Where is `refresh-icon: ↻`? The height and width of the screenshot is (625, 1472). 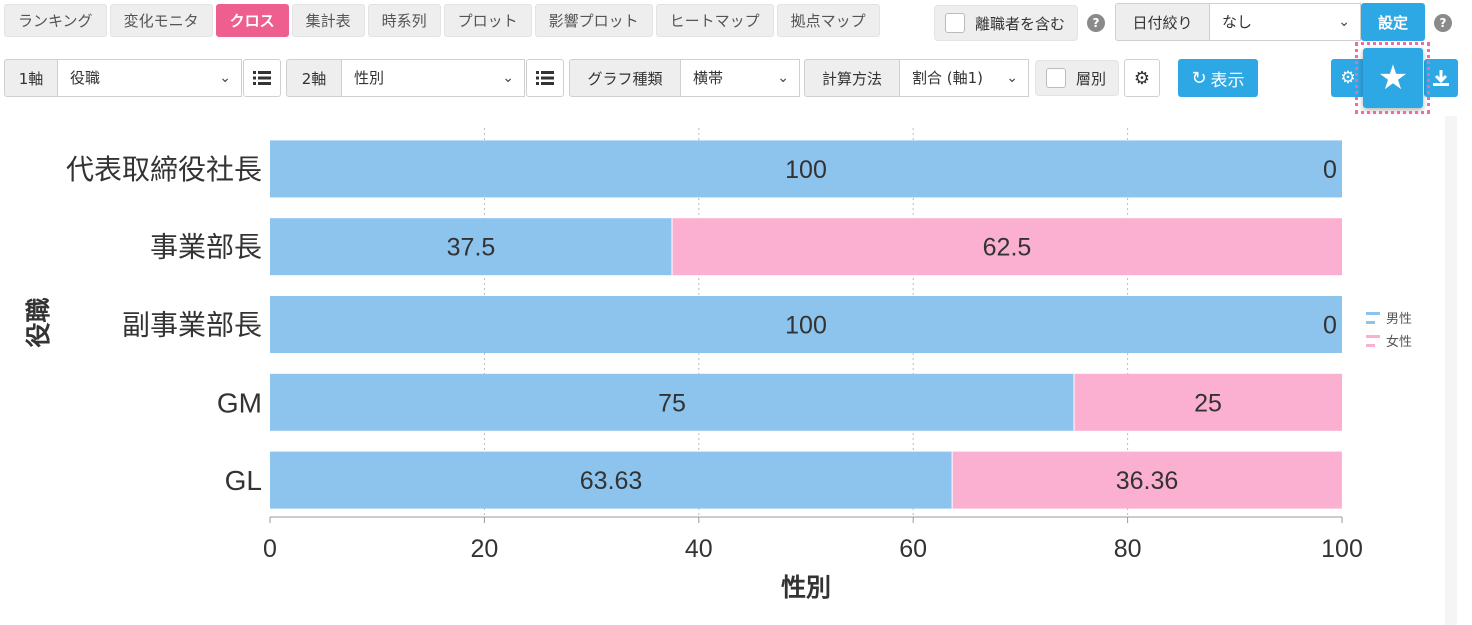
refresh-icon: ↻ is located at coordinates (1199, 78).